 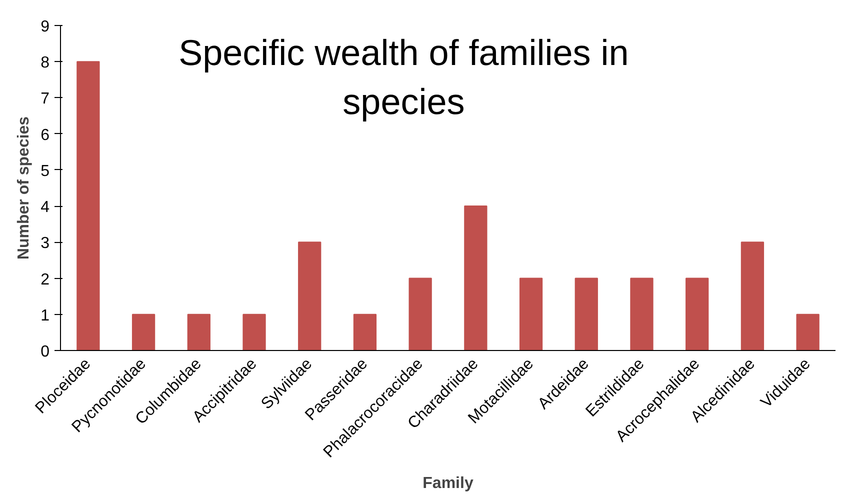 I want to click on y-tick-label: 4, so click(x=45, y=207).